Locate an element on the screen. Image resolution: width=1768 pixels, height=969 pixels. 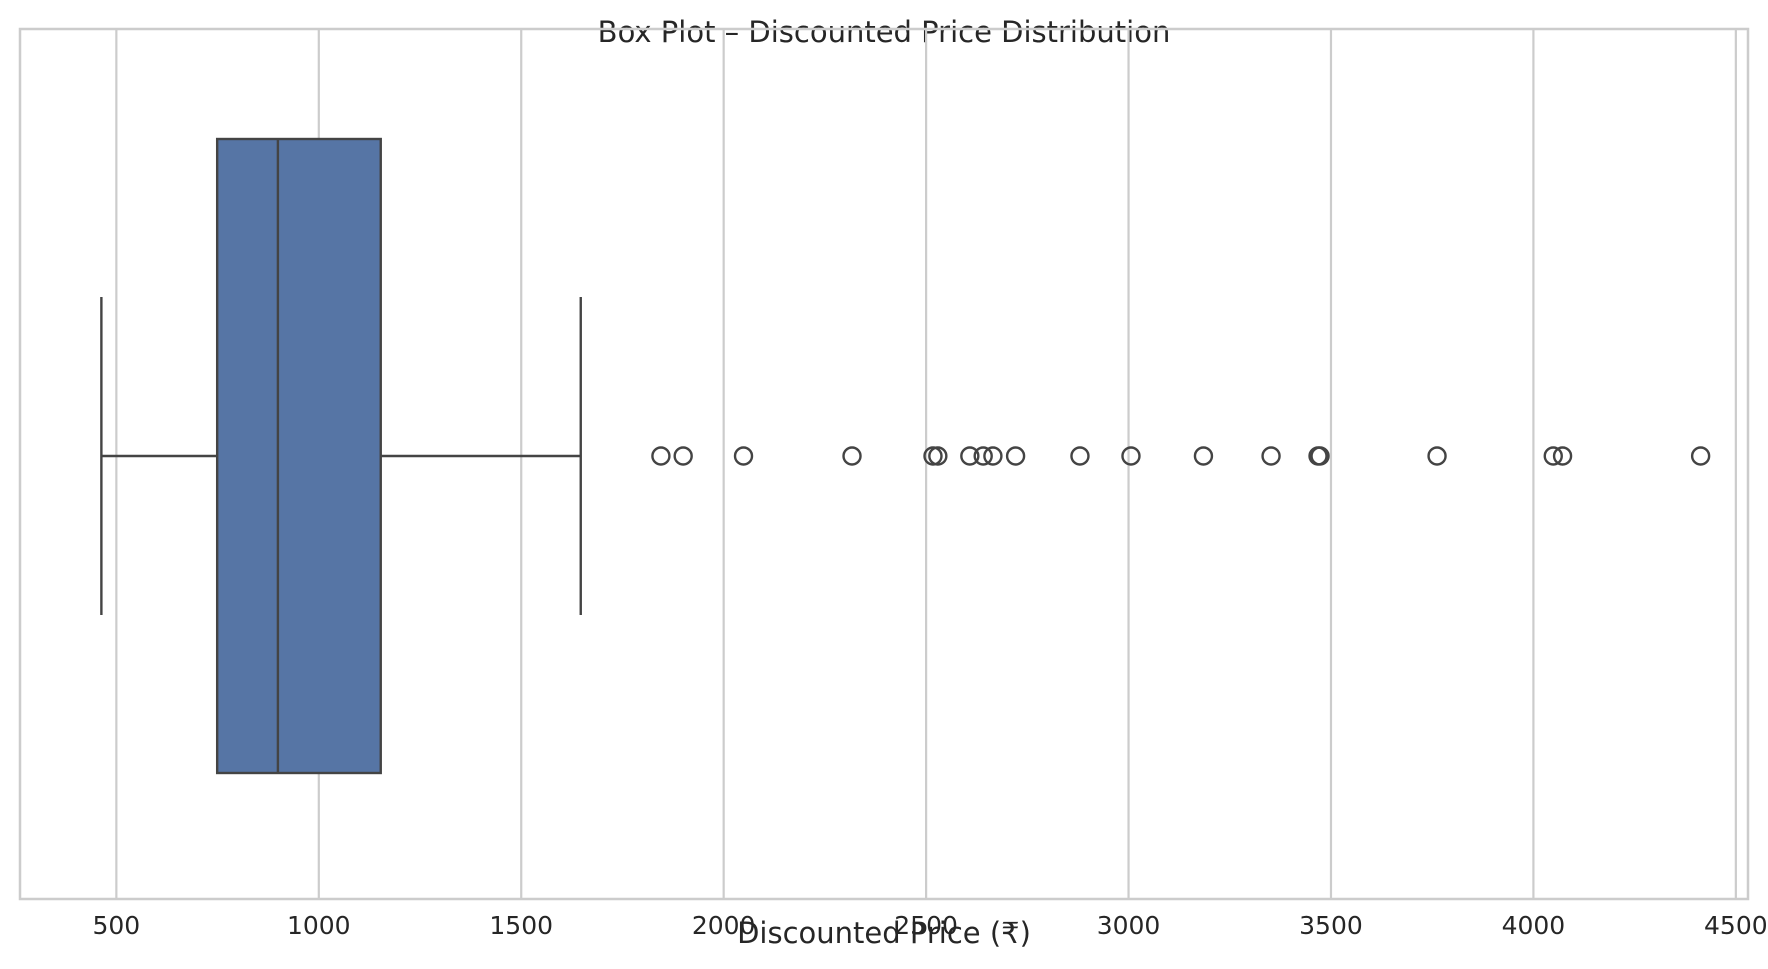
x-tick-label: 4500 is located at coordinates (1736, 925).